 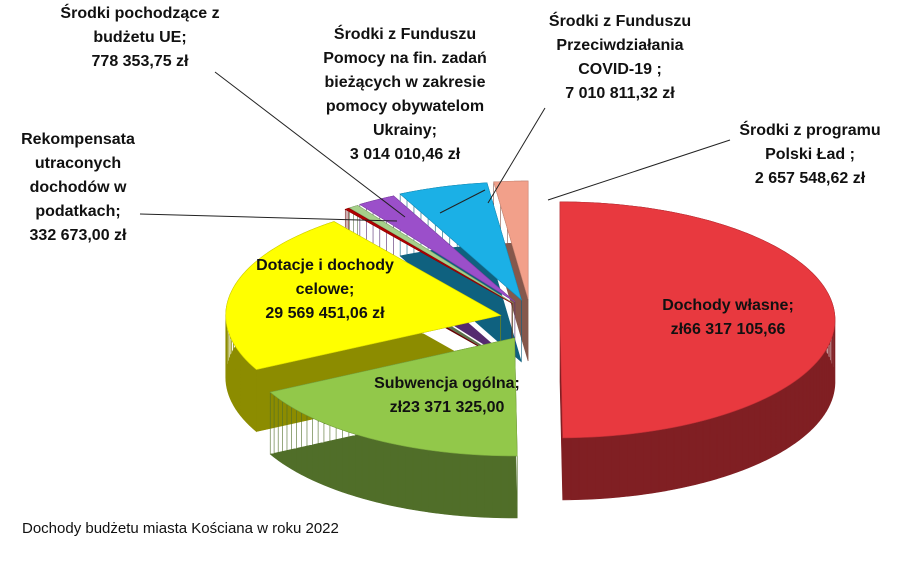 What do you see at coordinates (728, 329) in the screenshot?
I see `slice-value: zł66 317 105,66` at bounding box center [728, 329].